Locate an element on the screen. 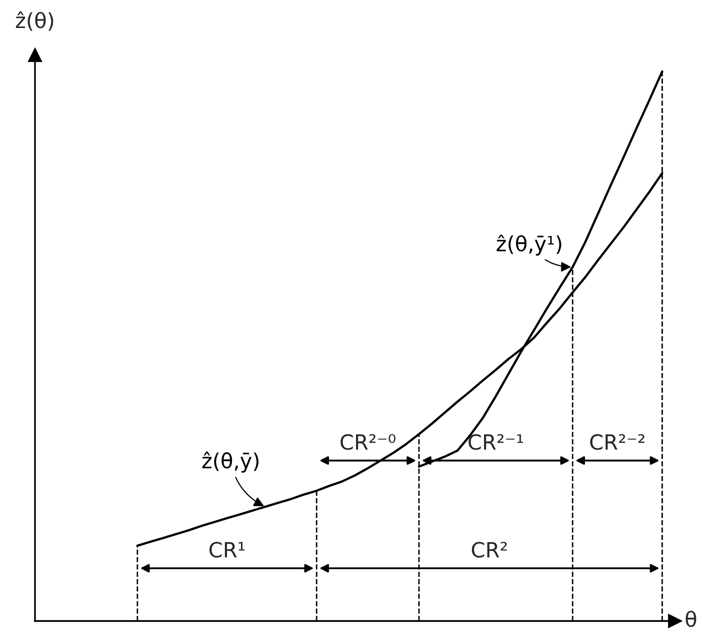  annotation: CR²⁻¹ is located at coordinates (496, 442).